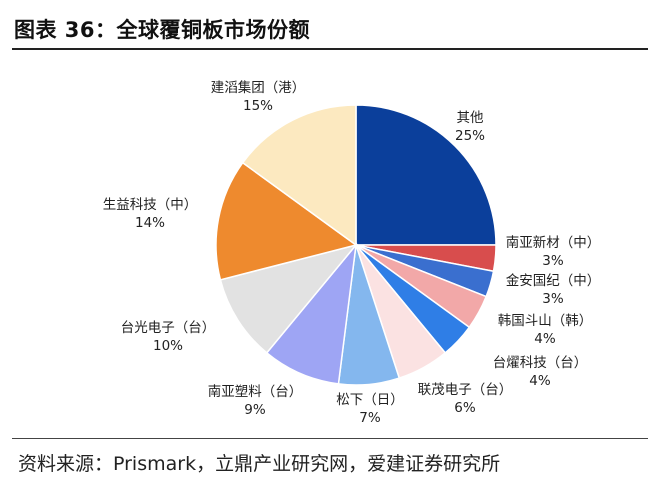 Image resolution: width=660 pixels, height=497 pixels. Describe the element at coordinates (150, 223) in the screenshot. I see `slice-value-10: 14%` at that location.